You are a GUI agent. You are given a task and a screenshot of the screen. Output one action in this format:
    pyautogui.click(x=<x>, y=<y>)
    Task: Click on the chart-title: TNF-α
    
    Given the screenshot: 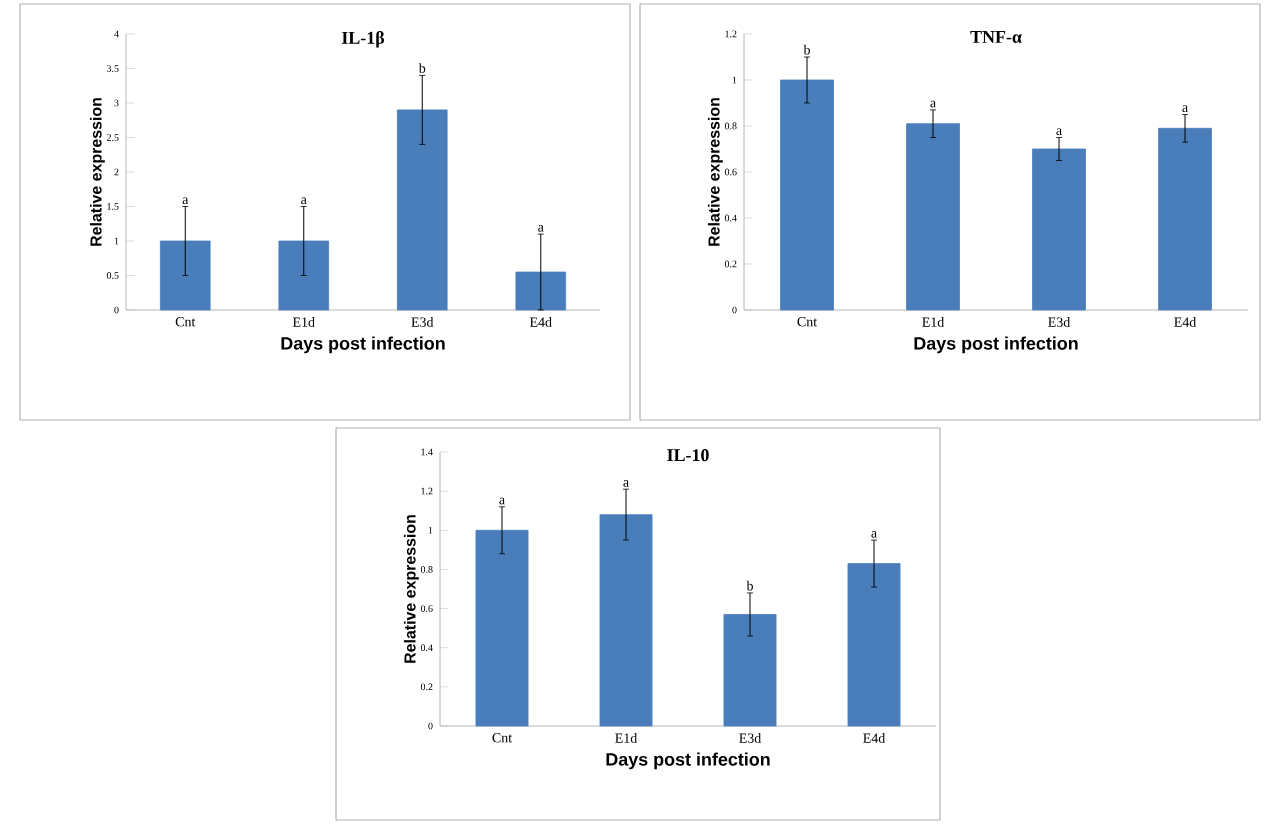 What is the action you would take?
    pyautogui.click(x=996, y=37)
    